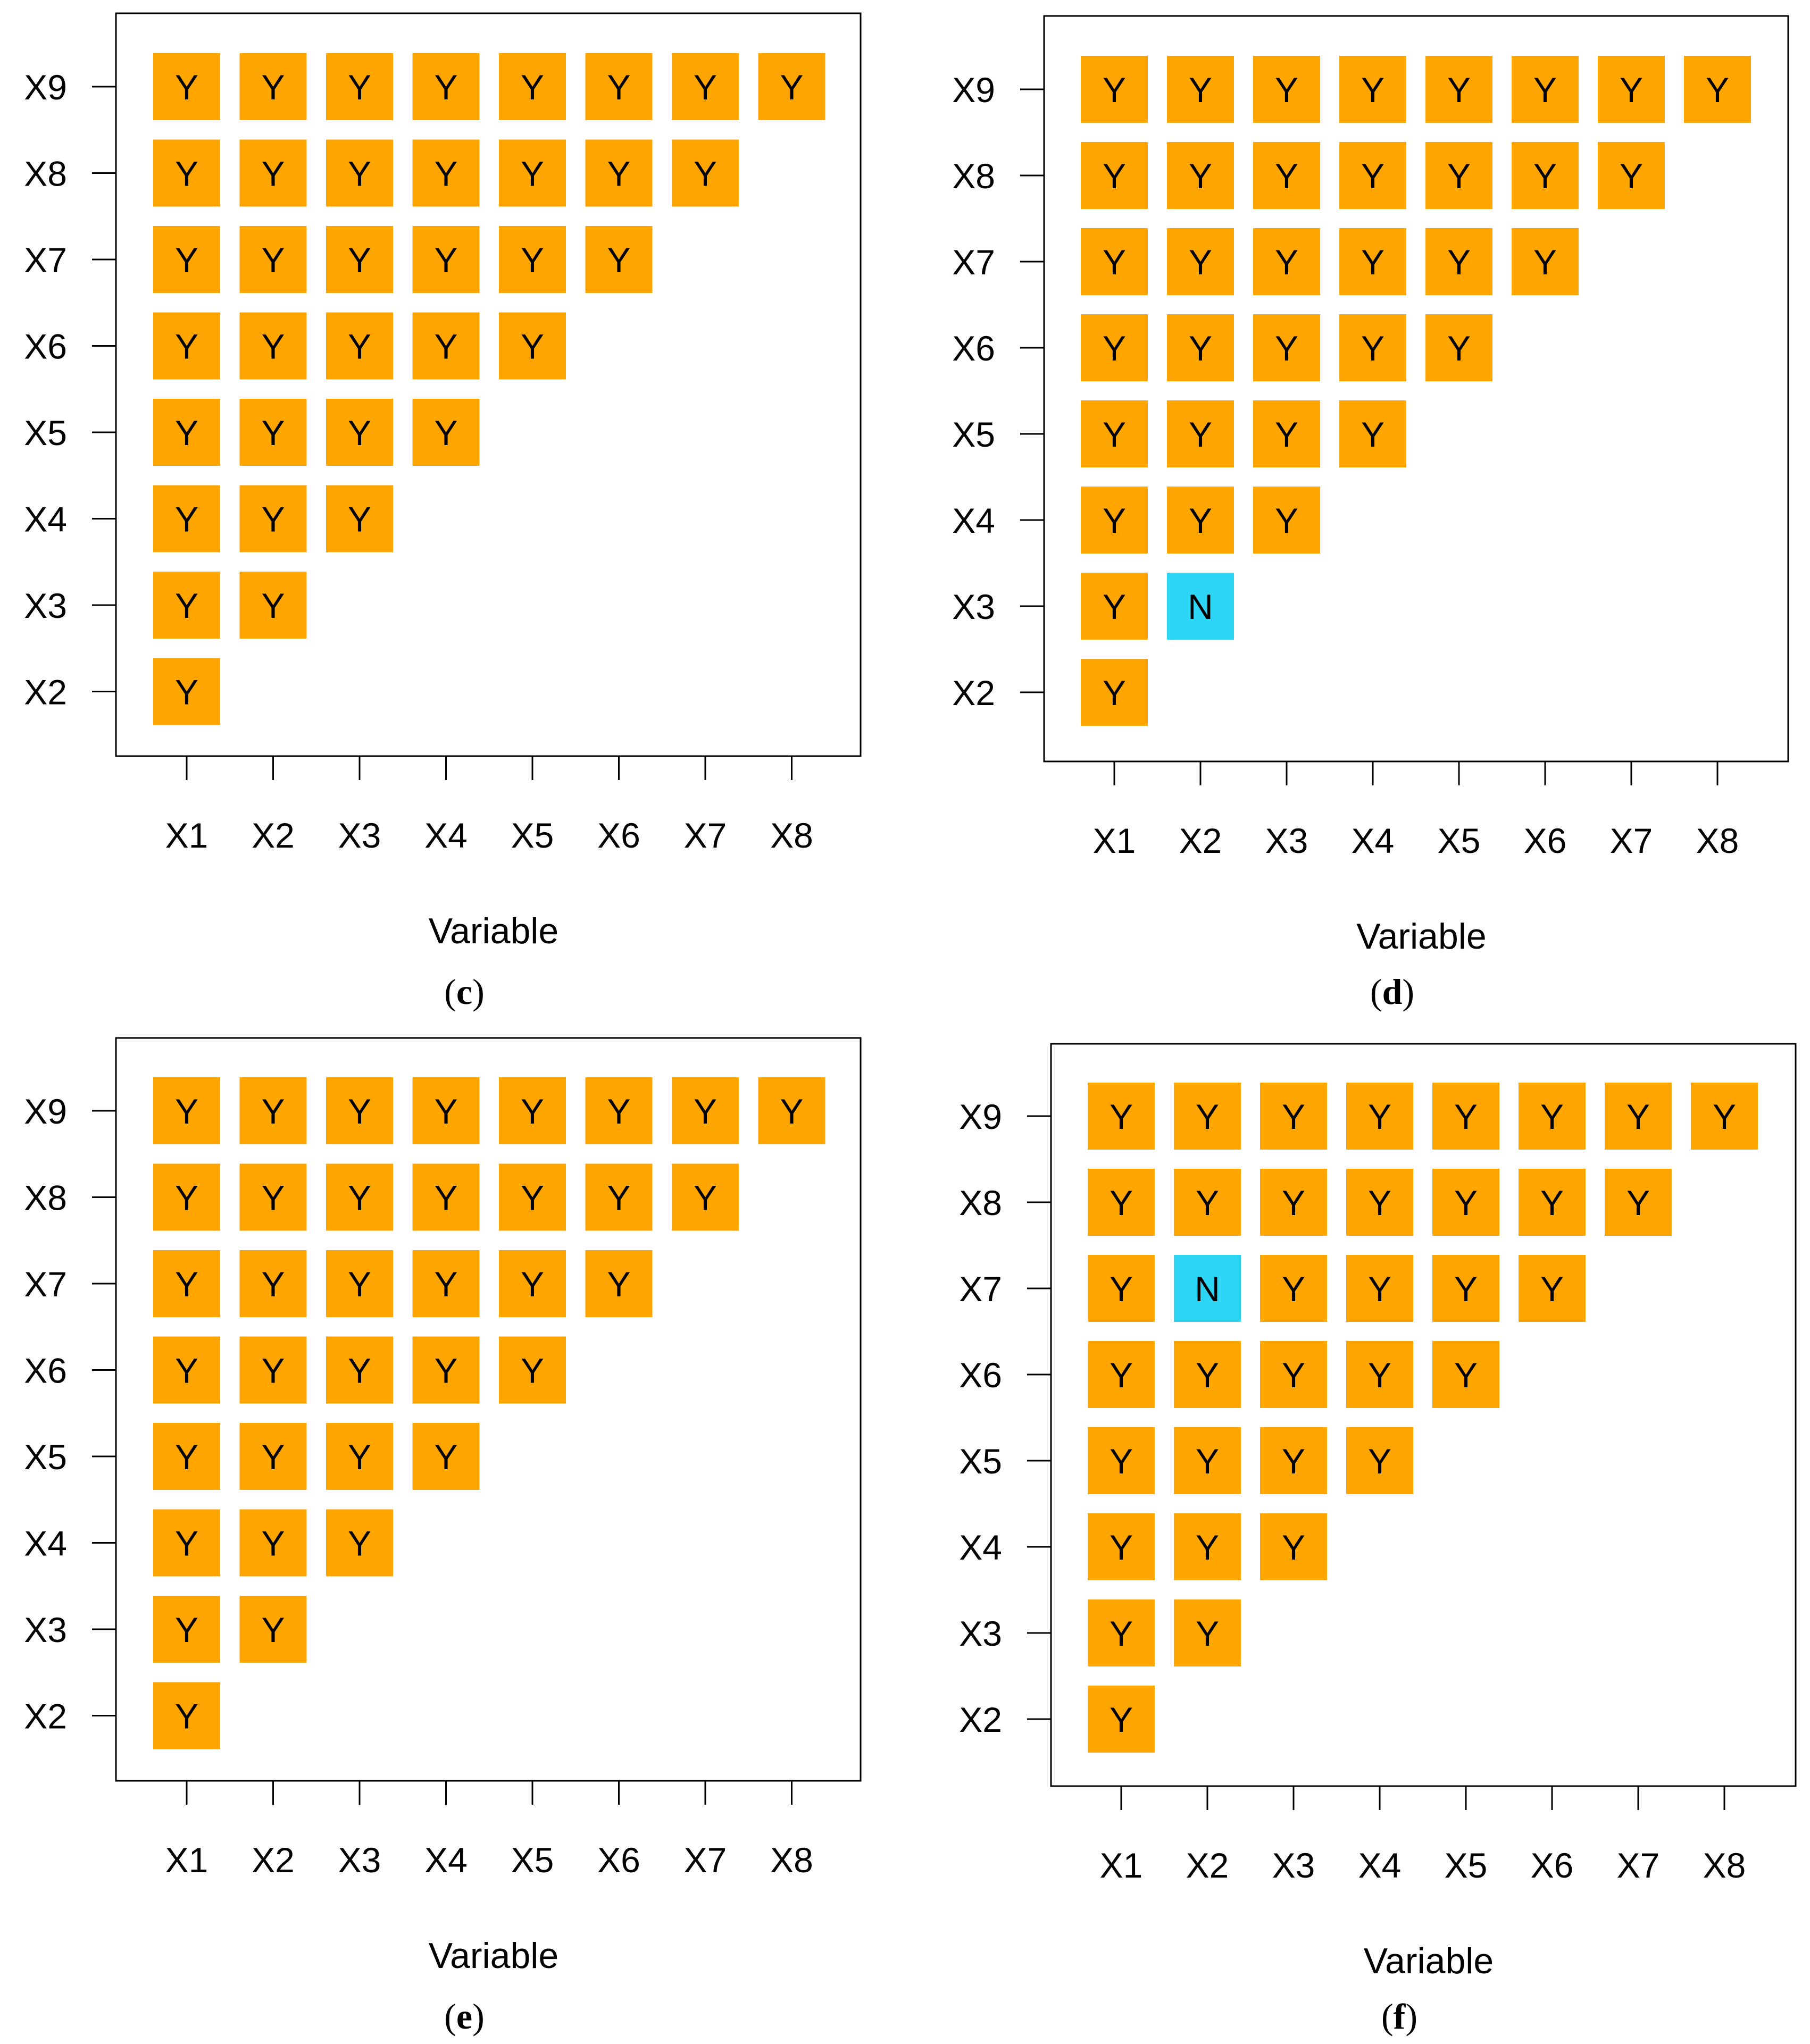 Image resolution: width=1810 pixels, height=2044 pixels. Describe the element at coordinates (791, 87) in the screenshot. I see `cell-value-X8-X9: Y` at that location.